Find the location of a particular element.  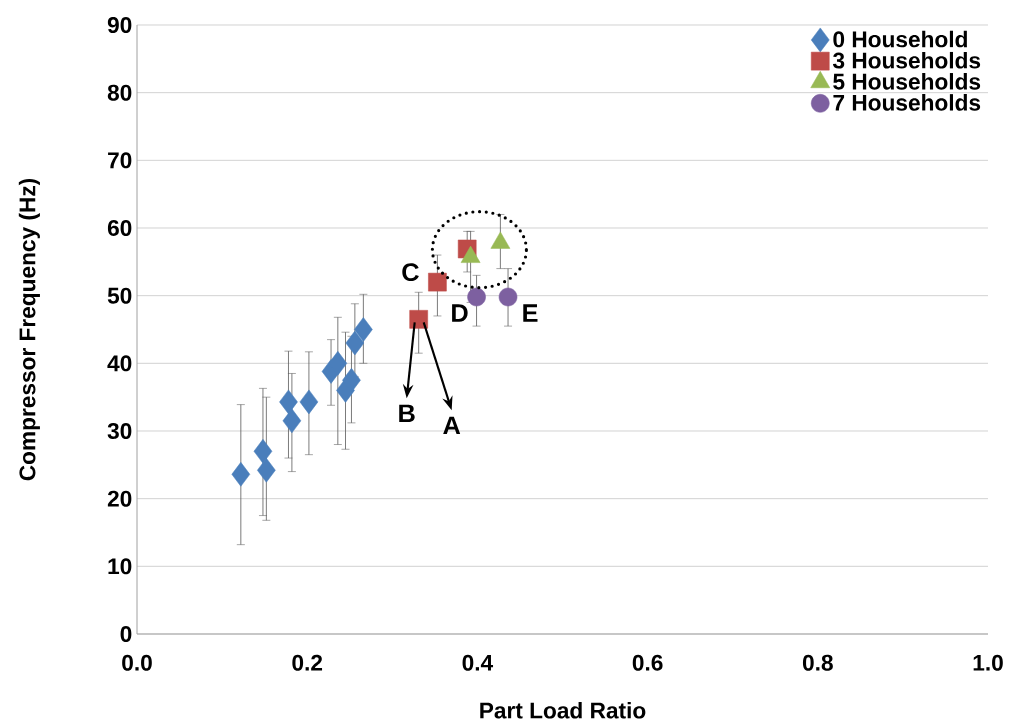

x-tick-label: 0.6 is located at coordinates (647, 662).